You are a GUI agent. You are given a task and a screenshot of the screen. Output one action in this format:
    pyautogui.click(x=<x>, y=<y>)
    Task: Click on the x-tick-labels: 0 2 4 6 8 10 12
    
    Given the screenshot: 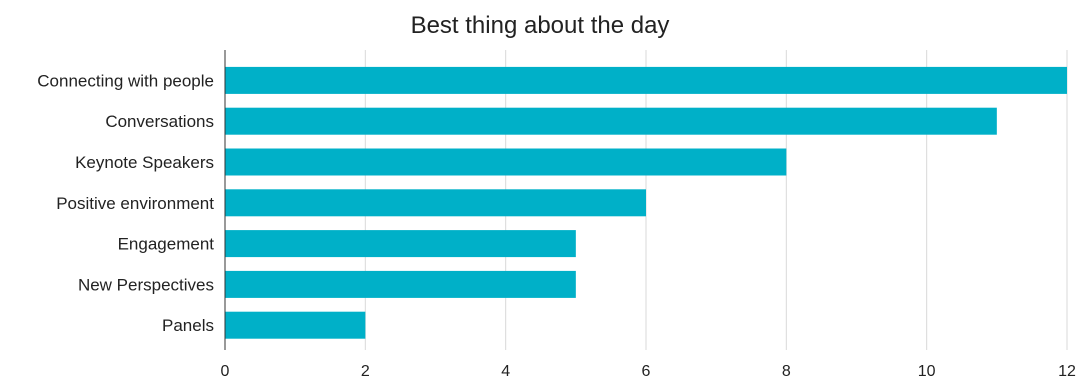 What is the action you would take?
    pyautogui.click(x=648, y=371)
    